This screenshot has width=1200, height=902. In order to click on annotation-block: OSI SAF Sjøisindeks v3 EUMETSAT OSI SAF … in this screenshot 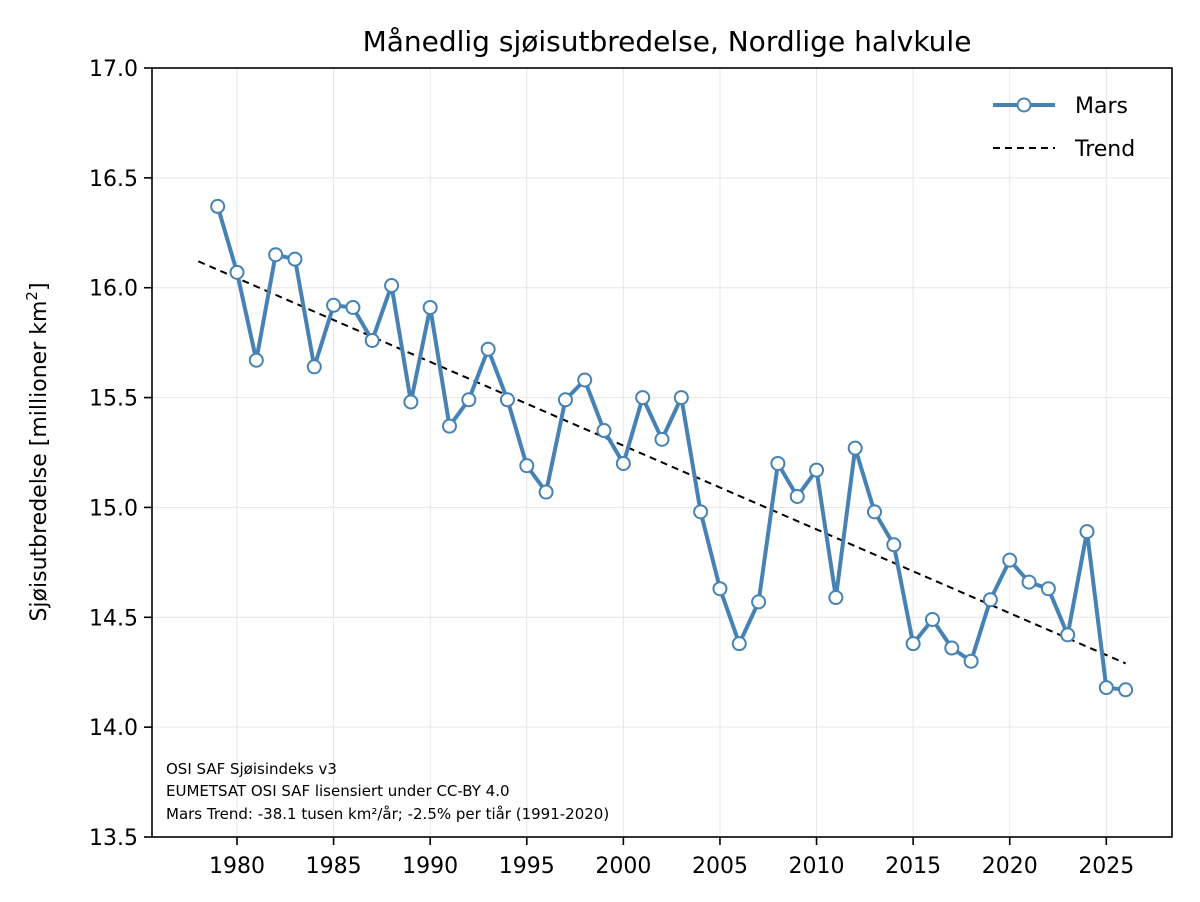, I will do `click(387, 791)`.